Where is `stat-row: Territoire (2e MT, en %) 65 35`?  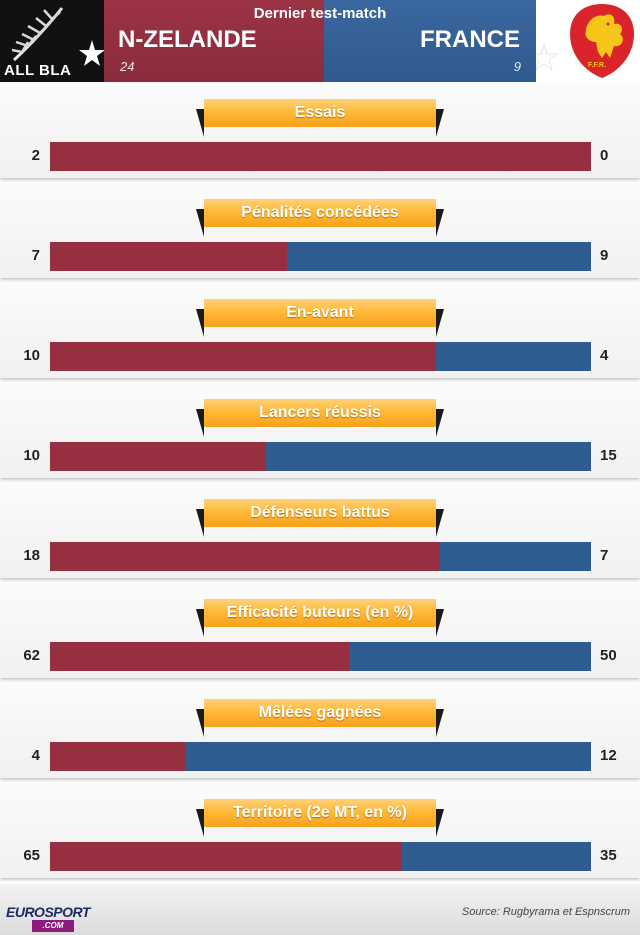
stat-row: Territoire (2e MT, en %) 65 35 is located at coordinates (320, 830).